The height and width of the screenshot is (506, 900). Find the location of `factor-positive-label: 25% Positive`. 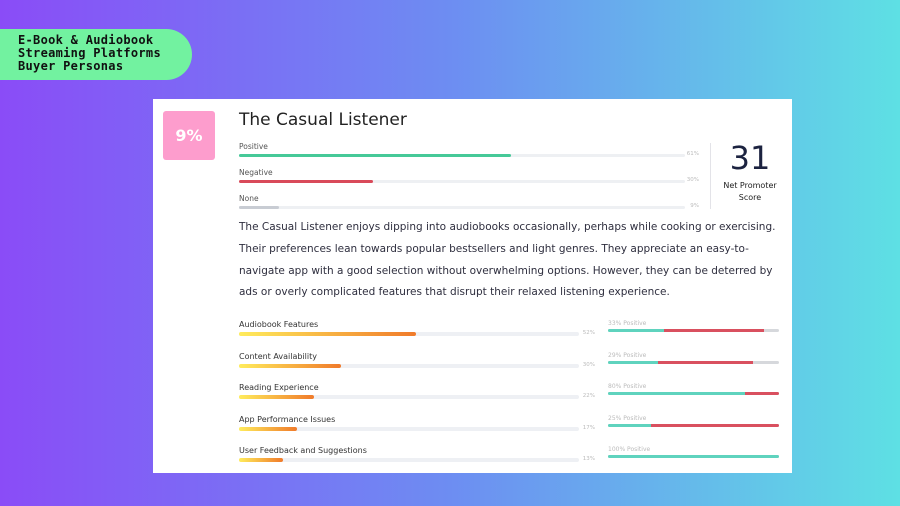

factor-positive-label: 25% Positive is located at coordinates (627, 418).